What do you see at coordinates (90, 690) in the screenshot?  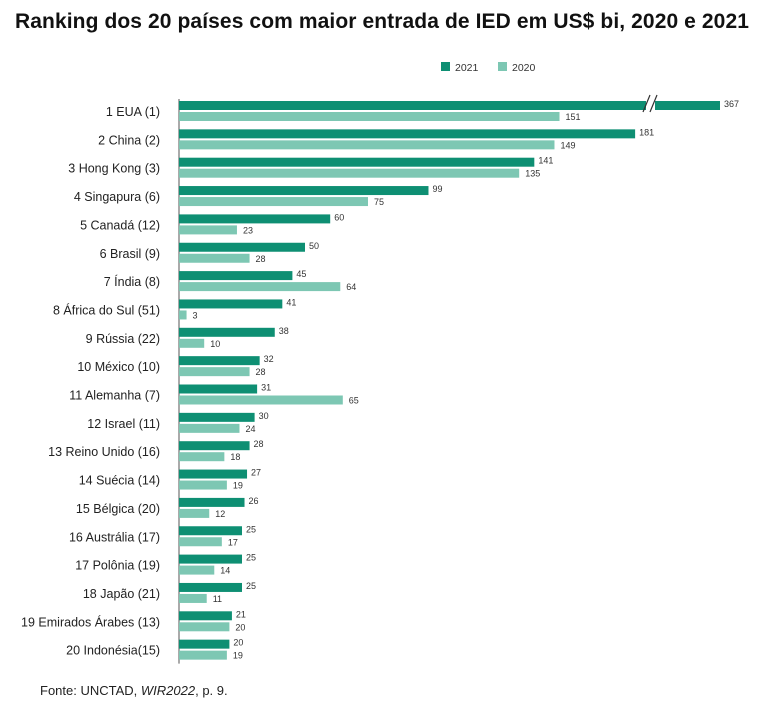 I see `source-prefix: Fonte: UNCTAD,` at bounding box center [90, 690].